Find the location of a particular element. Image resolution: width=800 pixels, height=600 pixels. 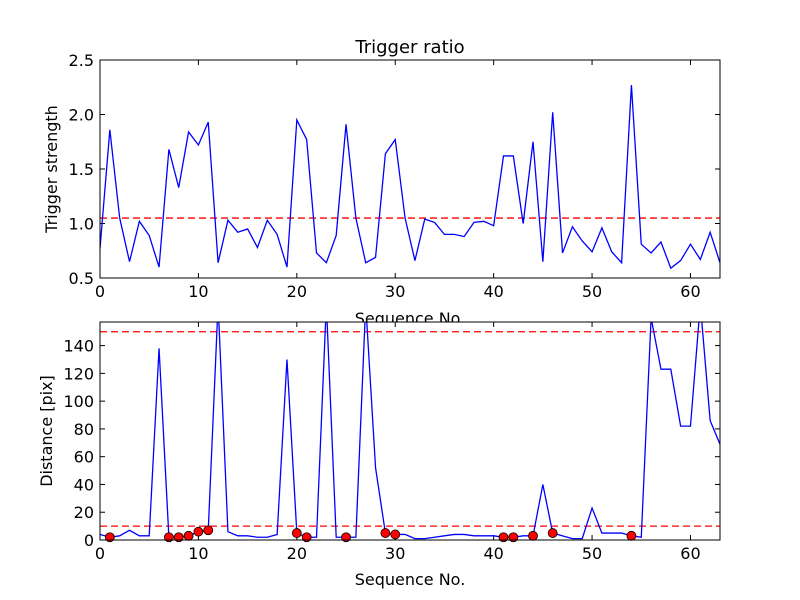

distance-markers is located at coordinates (370, 534).